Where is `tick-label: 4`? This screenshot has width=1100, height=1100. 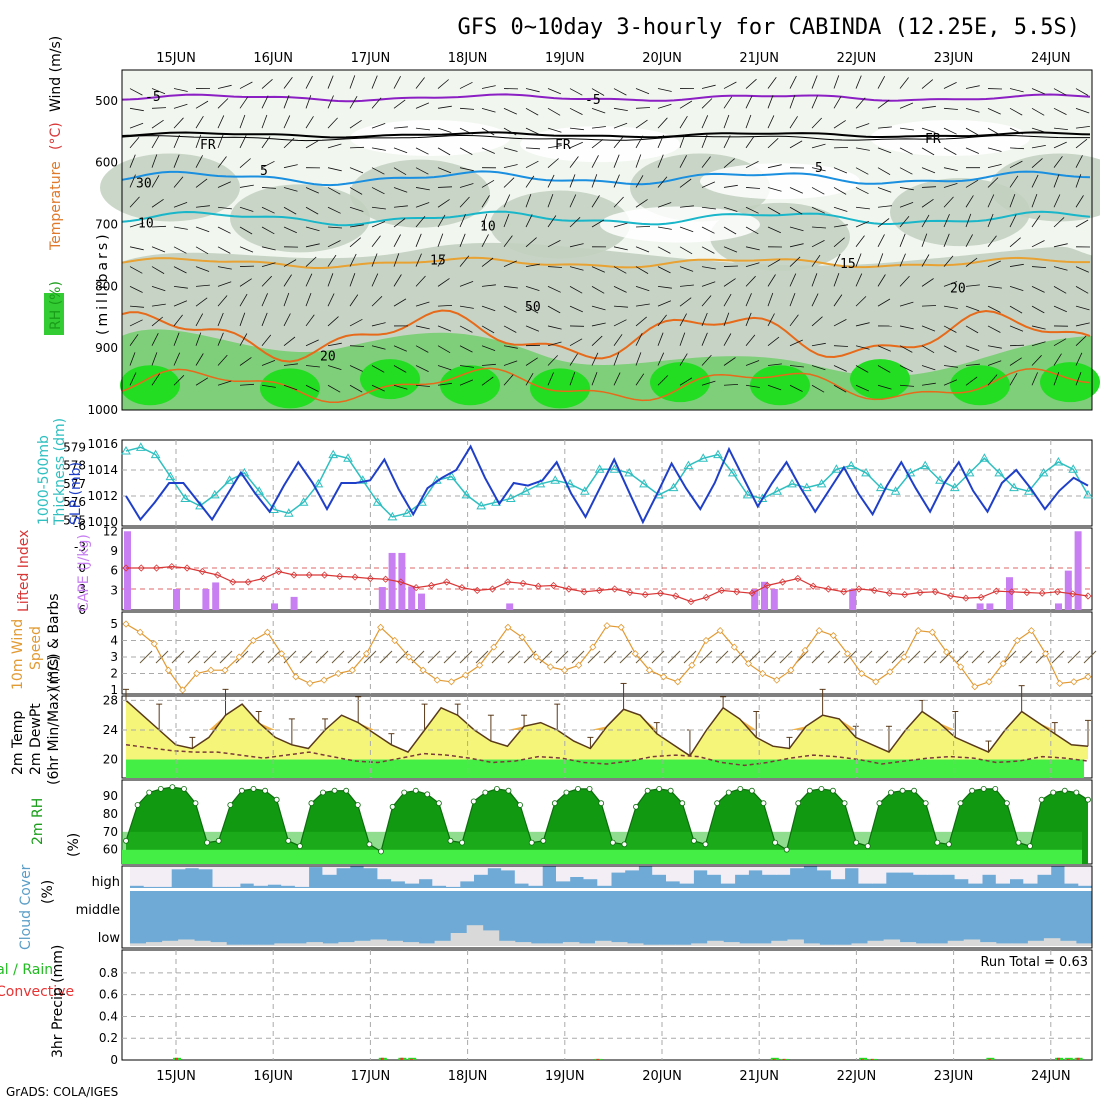
tick-label: 4 is located at coordinates (114, 641).